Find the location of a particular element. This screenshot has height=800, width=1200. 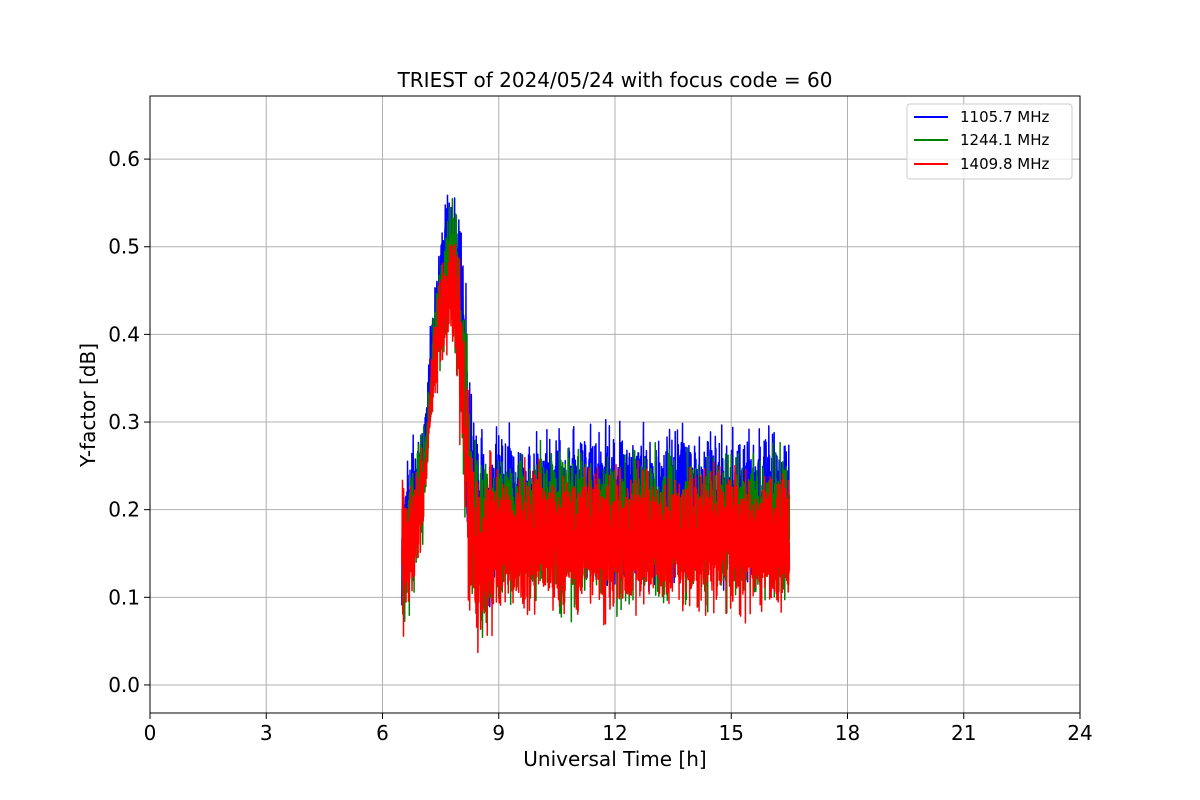

legend: 1105.7 MHz 1244.1 MHz 1409.8 MHz is located at coordinates (989, 141).